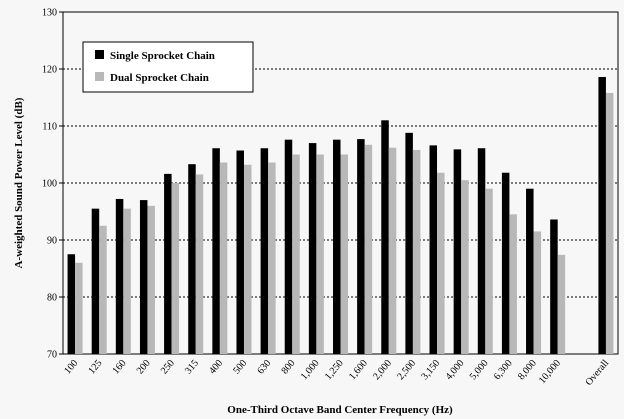 Image resolution: width=624 pixels, height=419 pixels. Describe the element at coordinates (479, 370) in the screenshot. I see `x-tick-label: 5,000` at that location.